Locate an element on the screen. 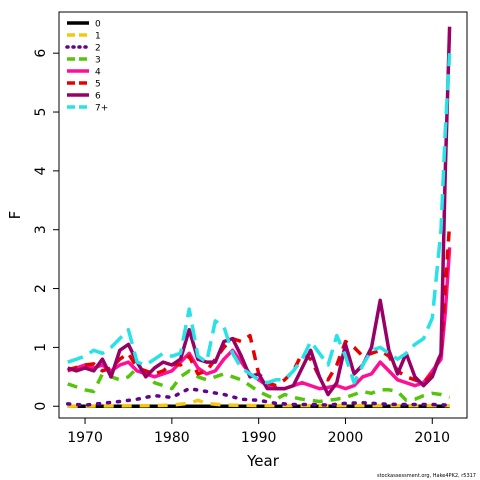 Image resolution: width=480 pixels, height=480 pixels. y-tick-label: 2 is located at coordinates (41, 288).